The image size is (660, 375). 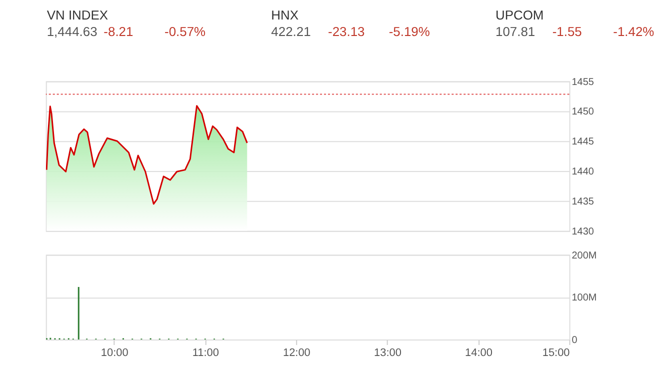 What do you see at coordinates (185, 31) in the screenshot?
I see `text: -0.57%` at bounding box center [185, 31].